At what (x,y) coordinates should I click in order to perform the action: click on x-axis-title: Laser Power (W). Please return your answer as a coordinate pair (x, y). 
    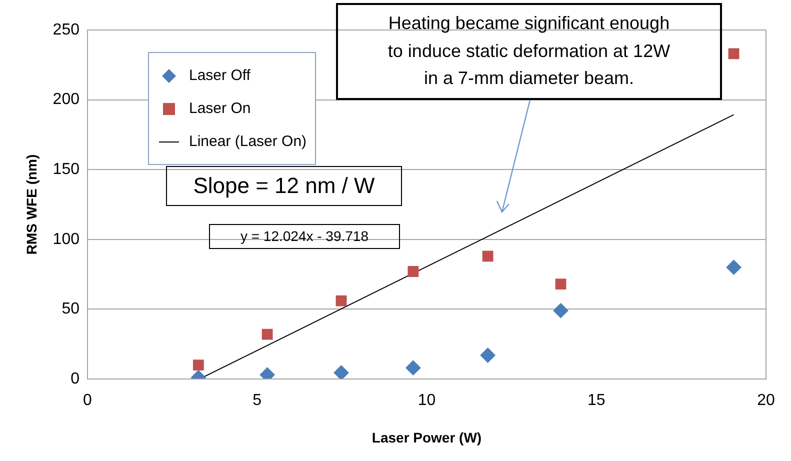
    Looking at the image, I should click on (427, 437).